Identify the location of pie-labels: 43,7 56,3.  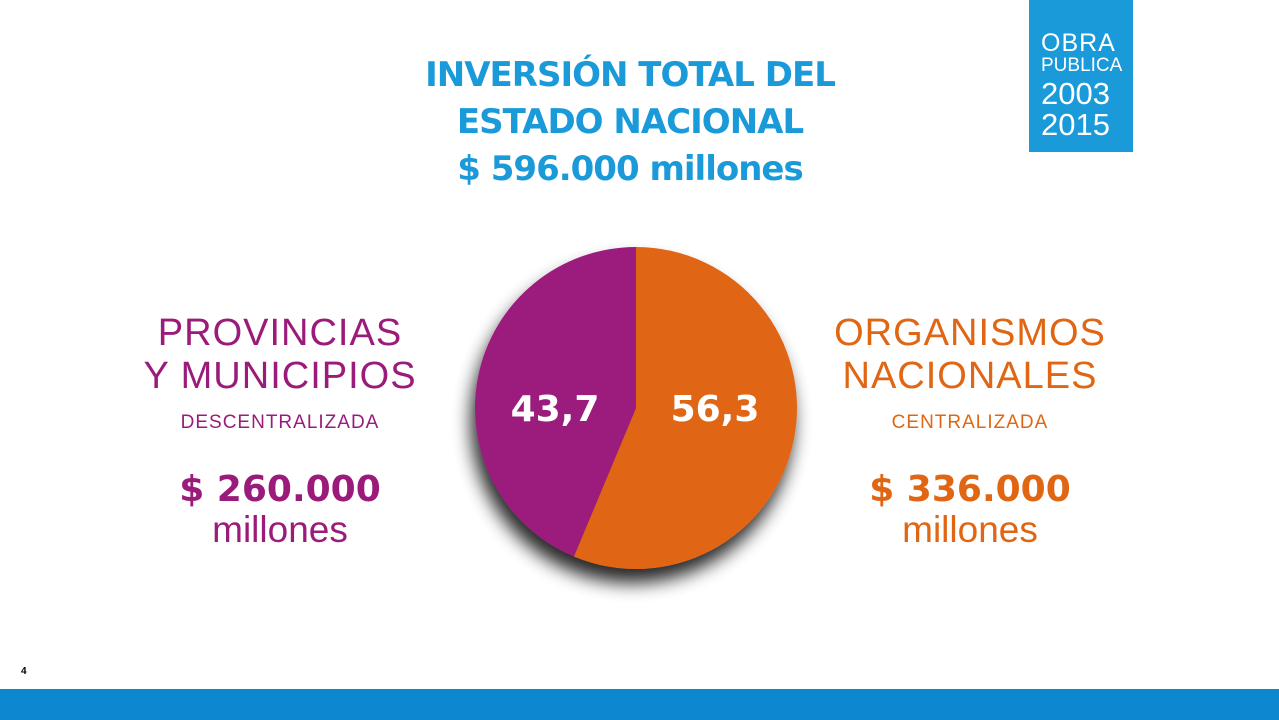
(635, 409).